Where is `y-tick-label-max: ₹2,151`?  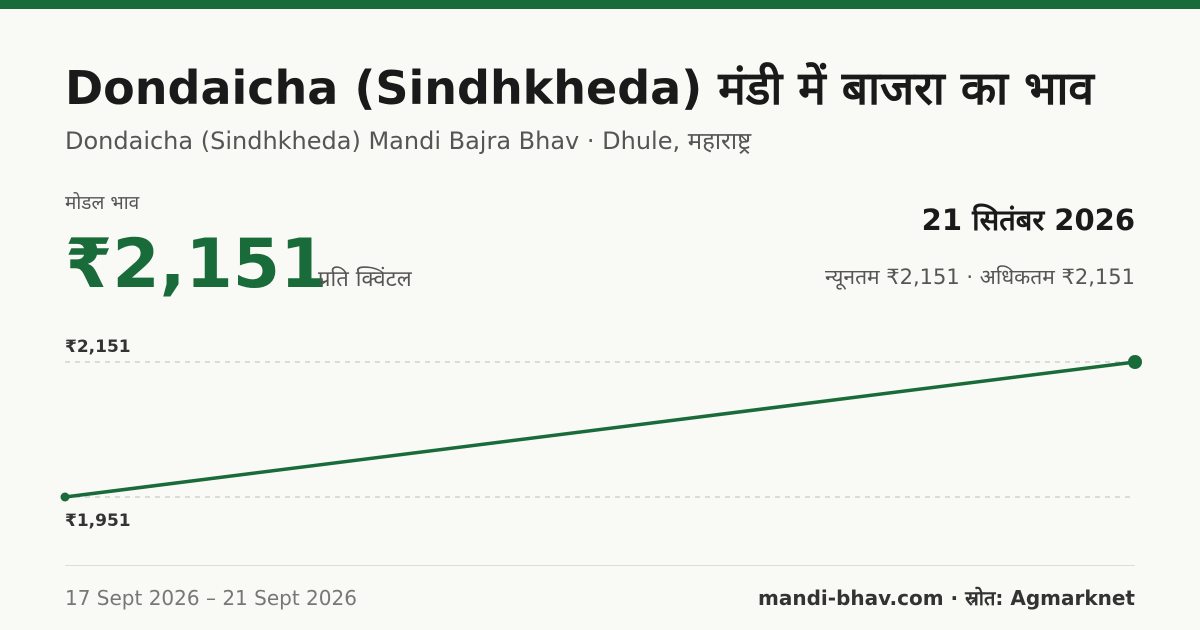 y-tick-label-max: ₹2,151 is located at coordinates (98, 347).